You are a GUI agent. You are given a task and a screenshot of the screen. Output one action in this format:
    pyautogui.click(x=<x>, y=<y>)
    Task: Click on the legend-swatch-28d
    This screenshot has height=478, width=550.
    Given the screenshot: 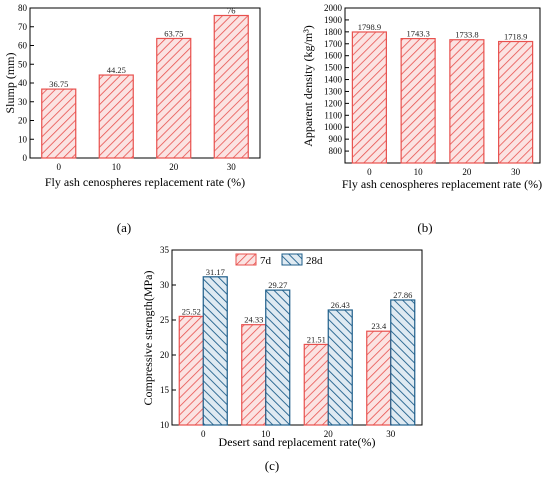 What is the action you would take?
    pyautogui.click(x=292, y=259)
    